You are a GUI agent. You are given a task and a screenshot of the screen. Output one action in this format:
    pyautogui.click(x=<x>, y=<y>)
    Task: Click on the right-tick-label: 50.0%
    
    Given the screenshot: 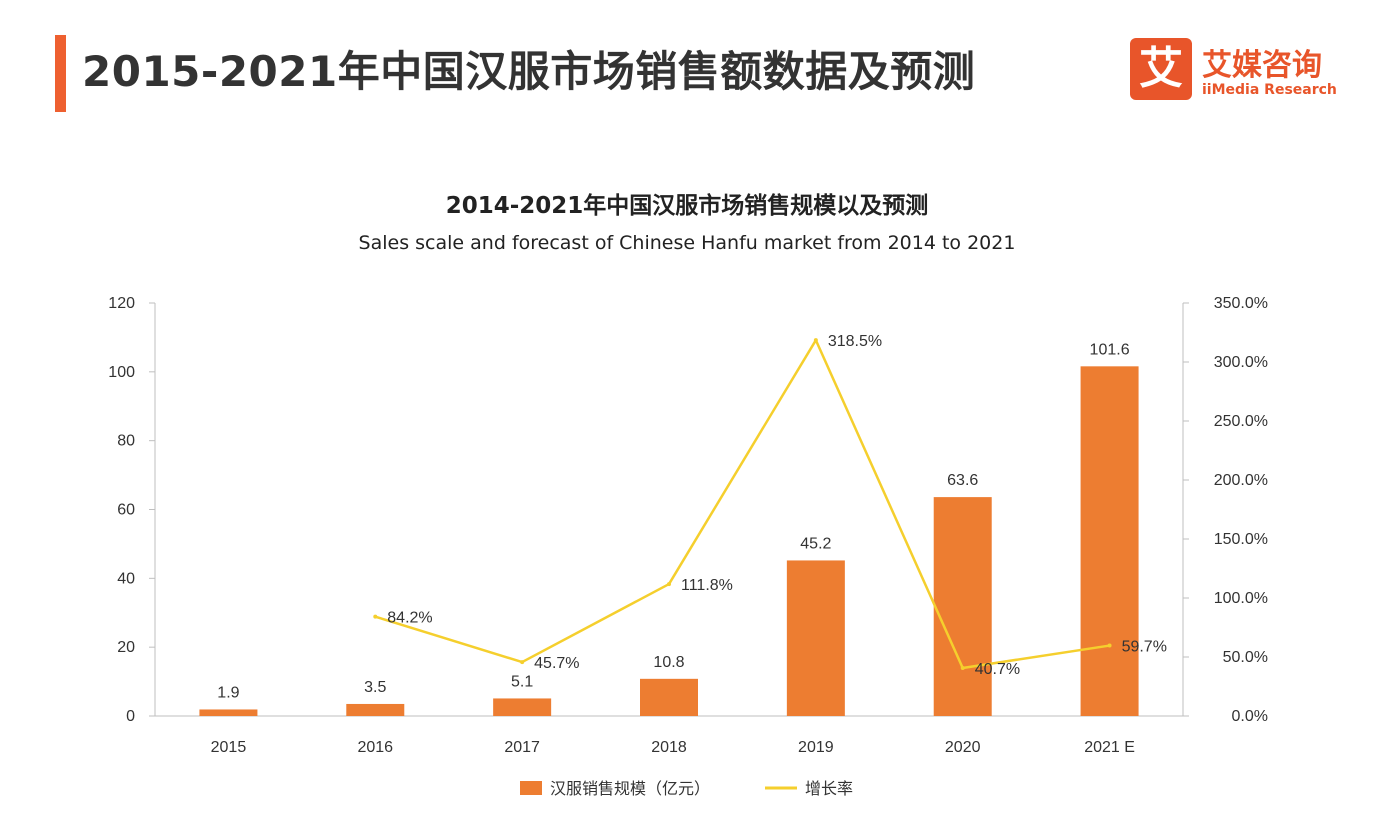 What is the action you would take?
    pyautogui.click(x=1245, y=657)
    